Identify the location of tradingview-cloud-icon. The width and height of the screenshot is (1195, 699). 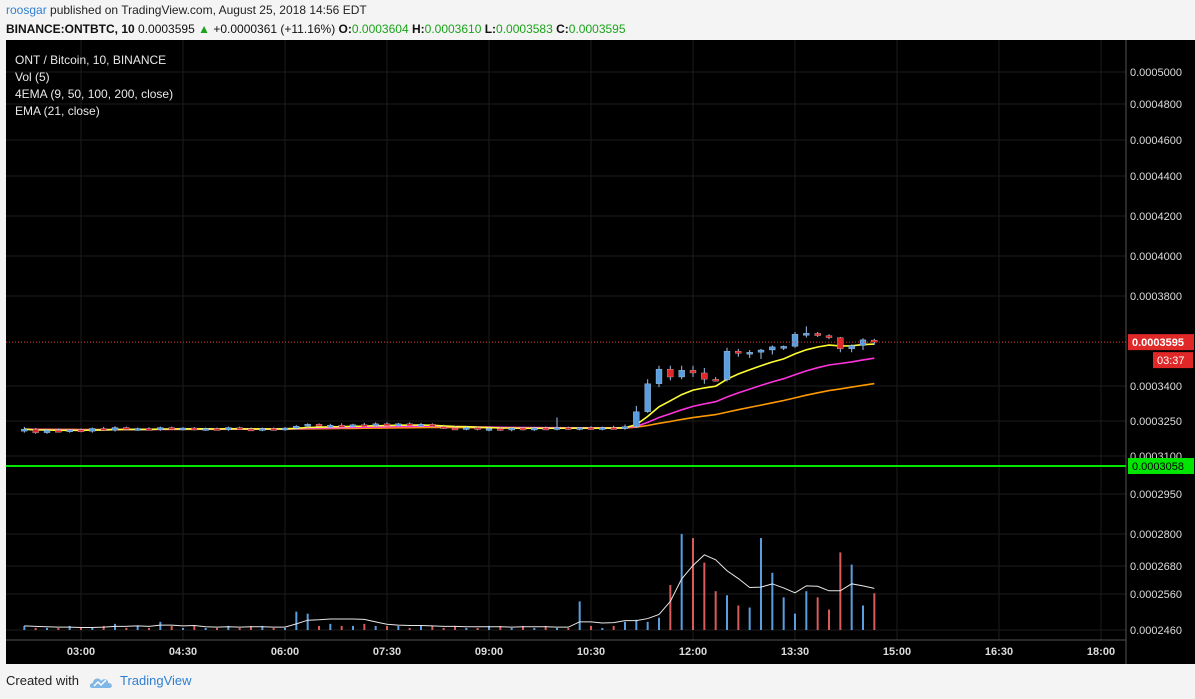
(100, 683).